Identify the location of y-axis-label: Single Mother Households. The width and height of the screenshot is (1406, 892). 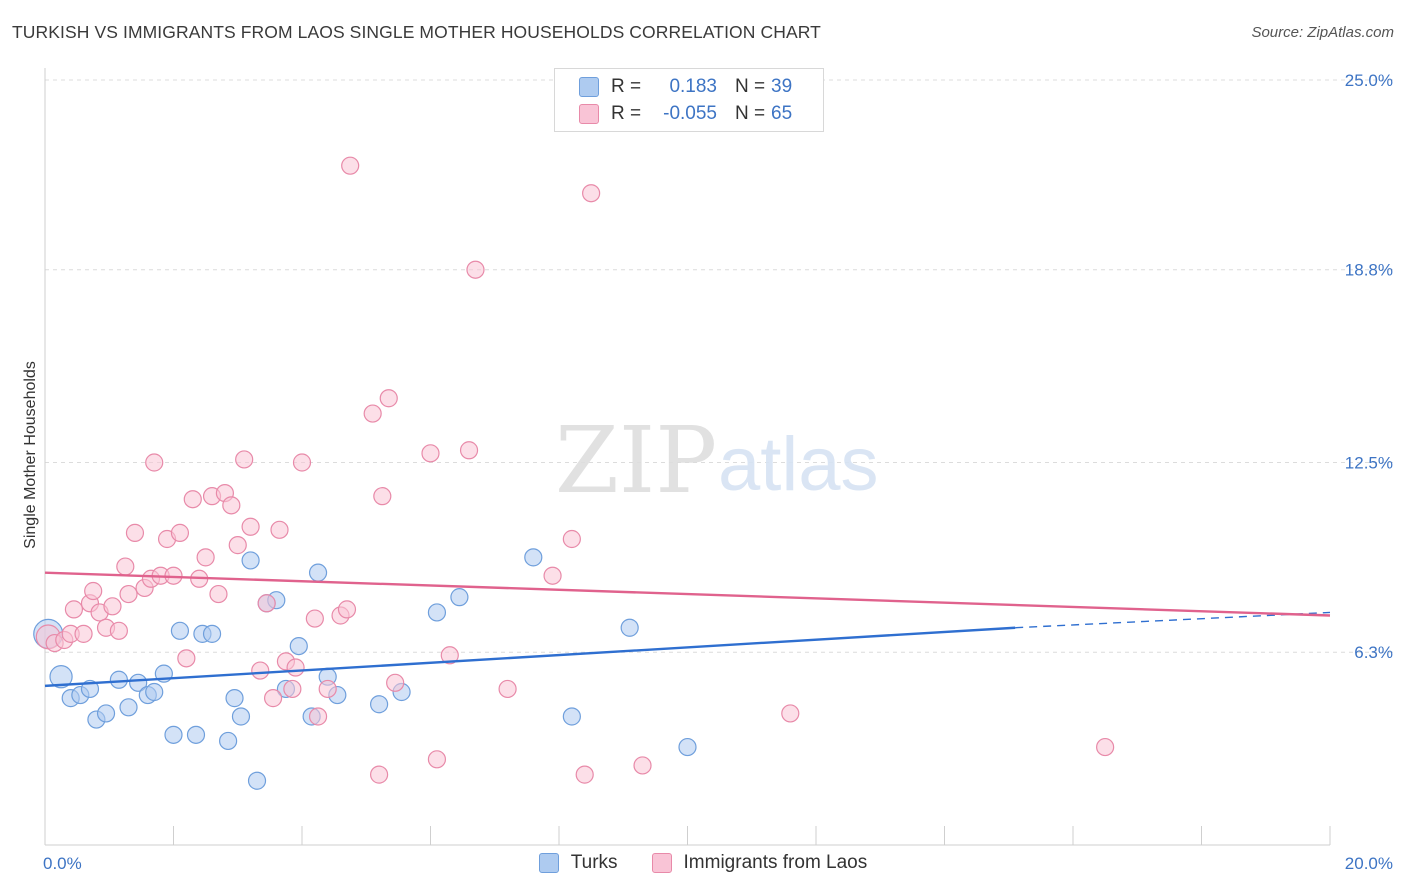
(30, 455).